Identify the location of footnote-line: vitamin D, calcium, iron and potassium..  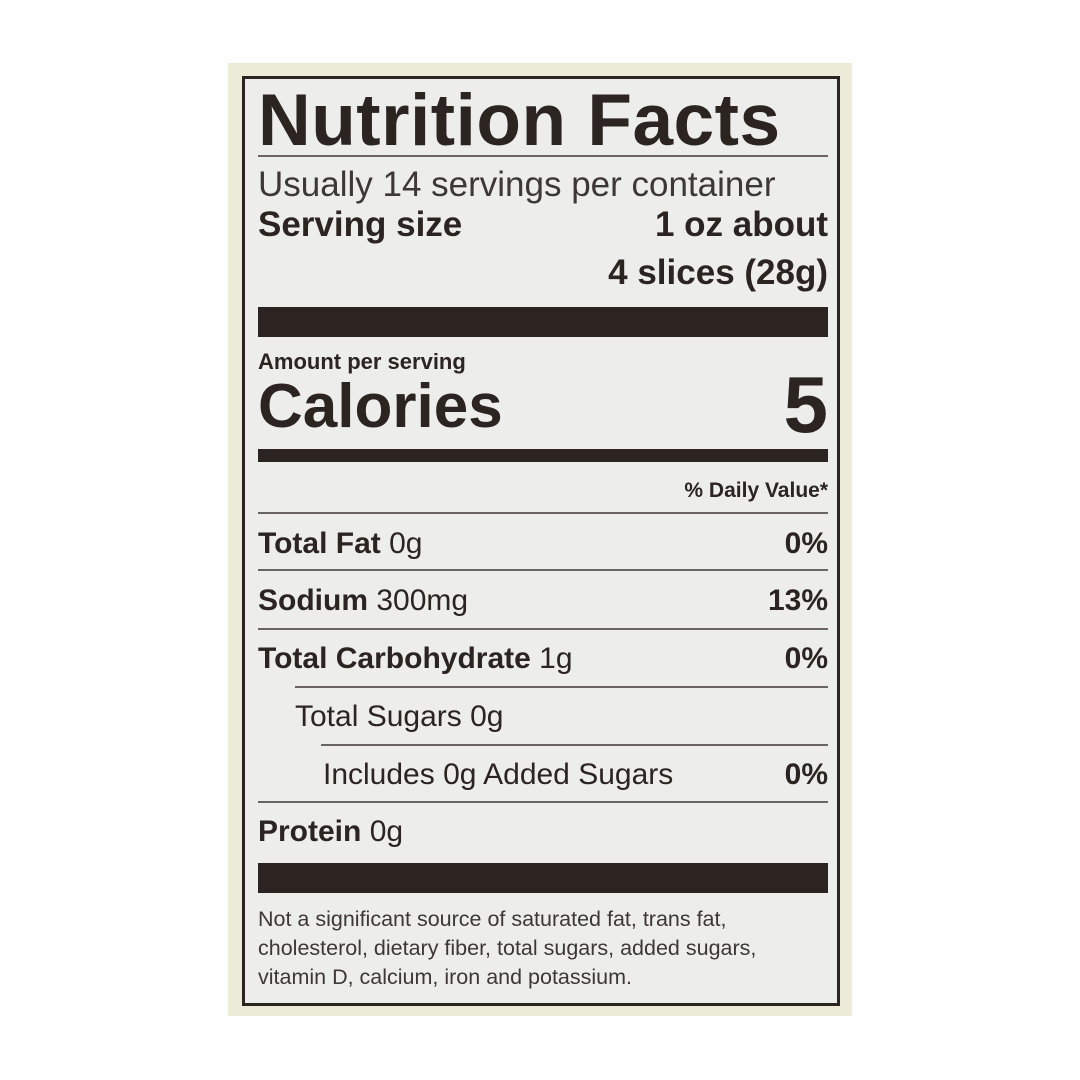
(445, 977).